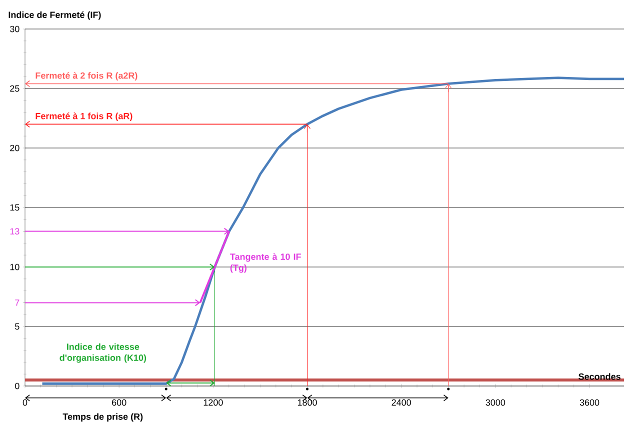 This screenshot has width=630, height=424. I want to click on y-tick-label: 5, so click(17, 326).